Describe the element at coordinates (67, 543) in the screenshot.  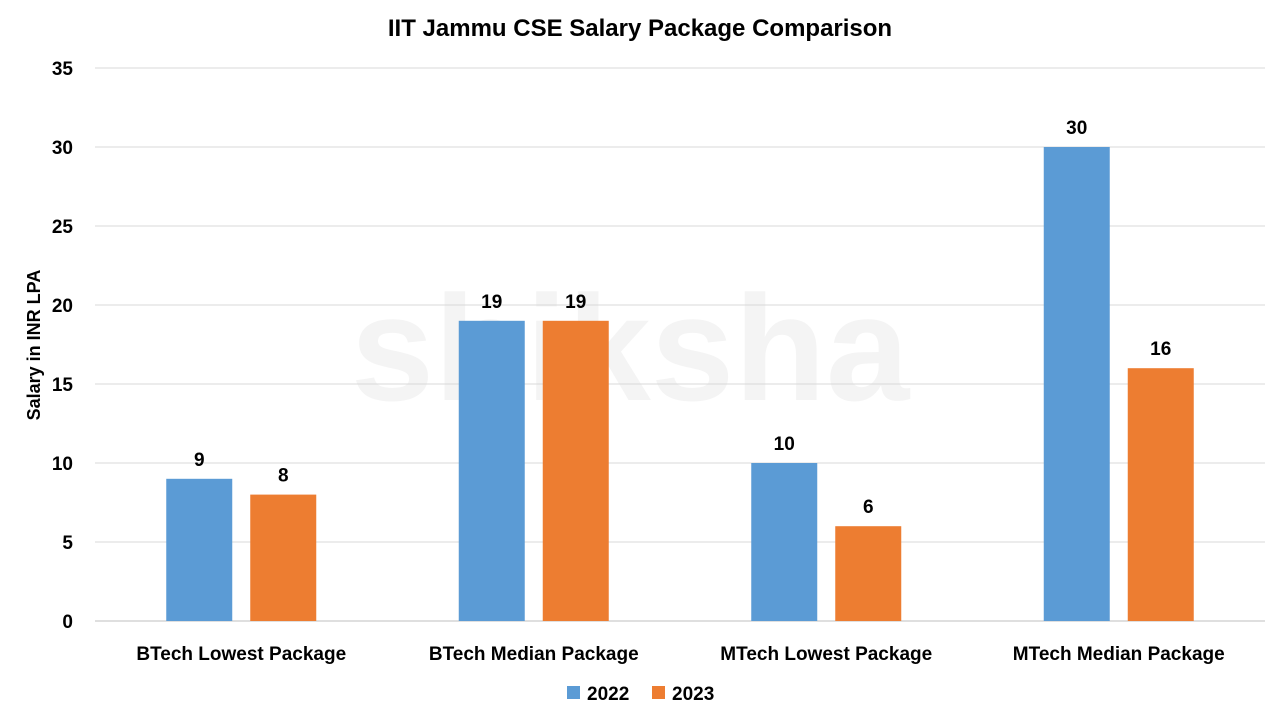
I see `y-tick-label: 5` at that location.